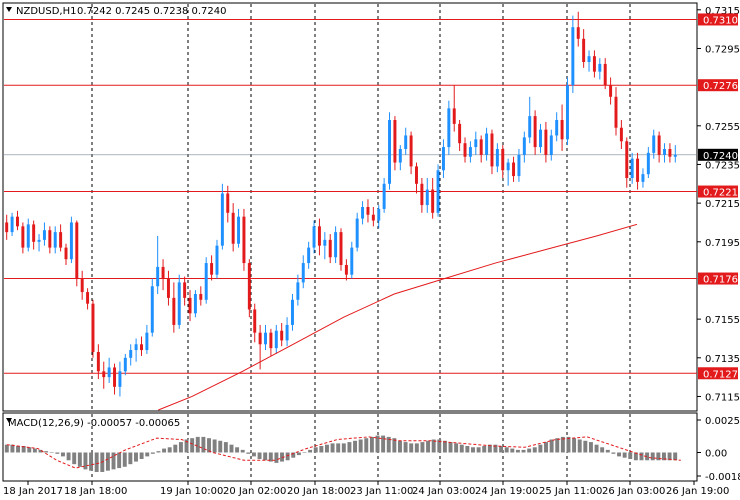 The width and height of the screenshot is (740, 500). Describe the element at coordinates (94, 423) in the screenshot. I see `macd-title: MACD(12,26,9) -0.00057 -0.00065` at that location.